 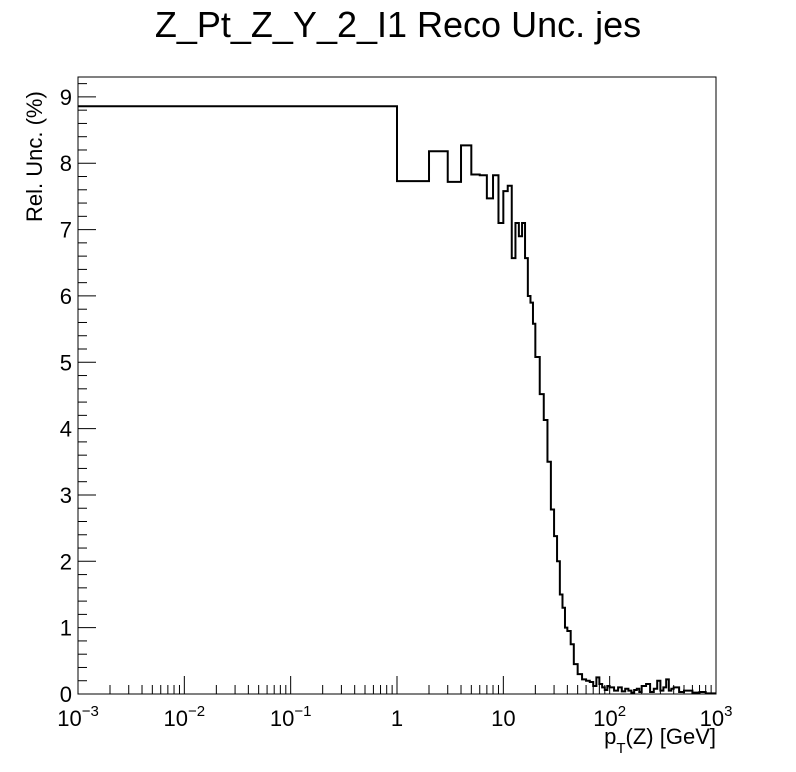 I want to click on x-tick-label: 10⁻², so click(x=185, y=717).